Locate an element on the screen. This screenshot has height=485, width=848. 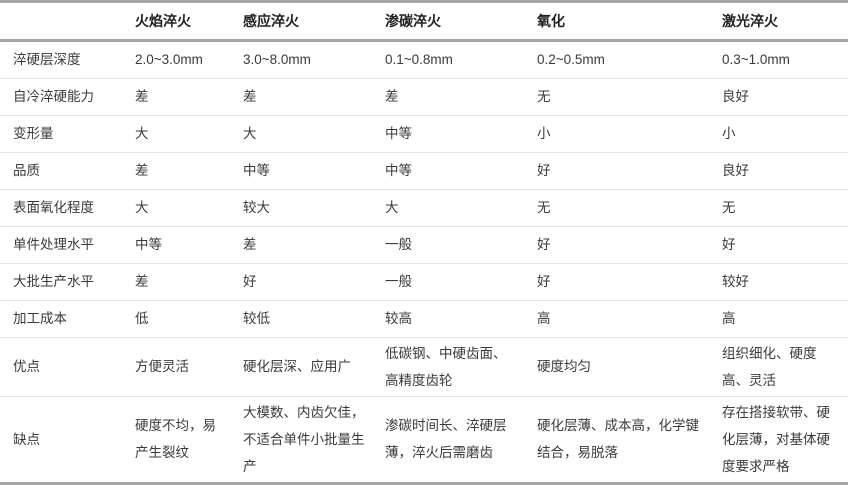
table-cell: 硬化层深、应用广 is located at coordinates (301, 367).